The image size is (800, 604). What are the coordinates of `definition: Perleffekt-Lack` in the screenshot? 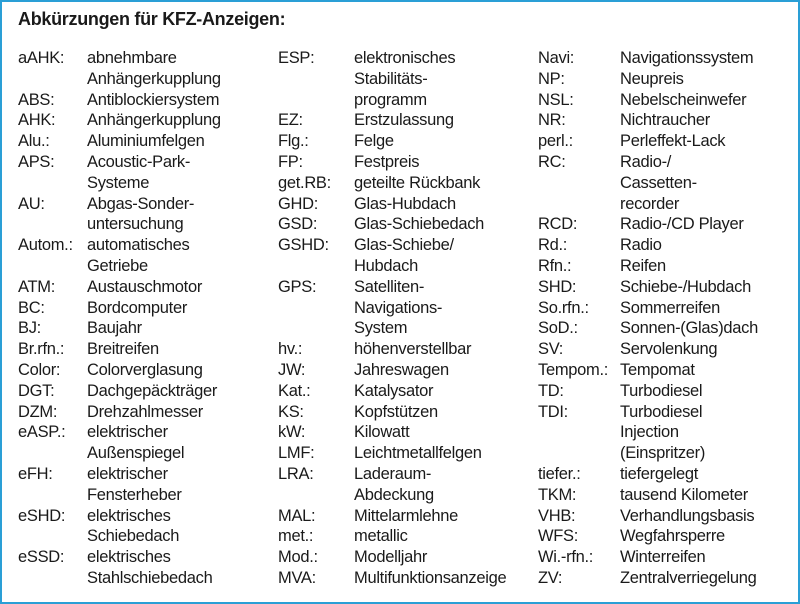 It's located at (673, 141).